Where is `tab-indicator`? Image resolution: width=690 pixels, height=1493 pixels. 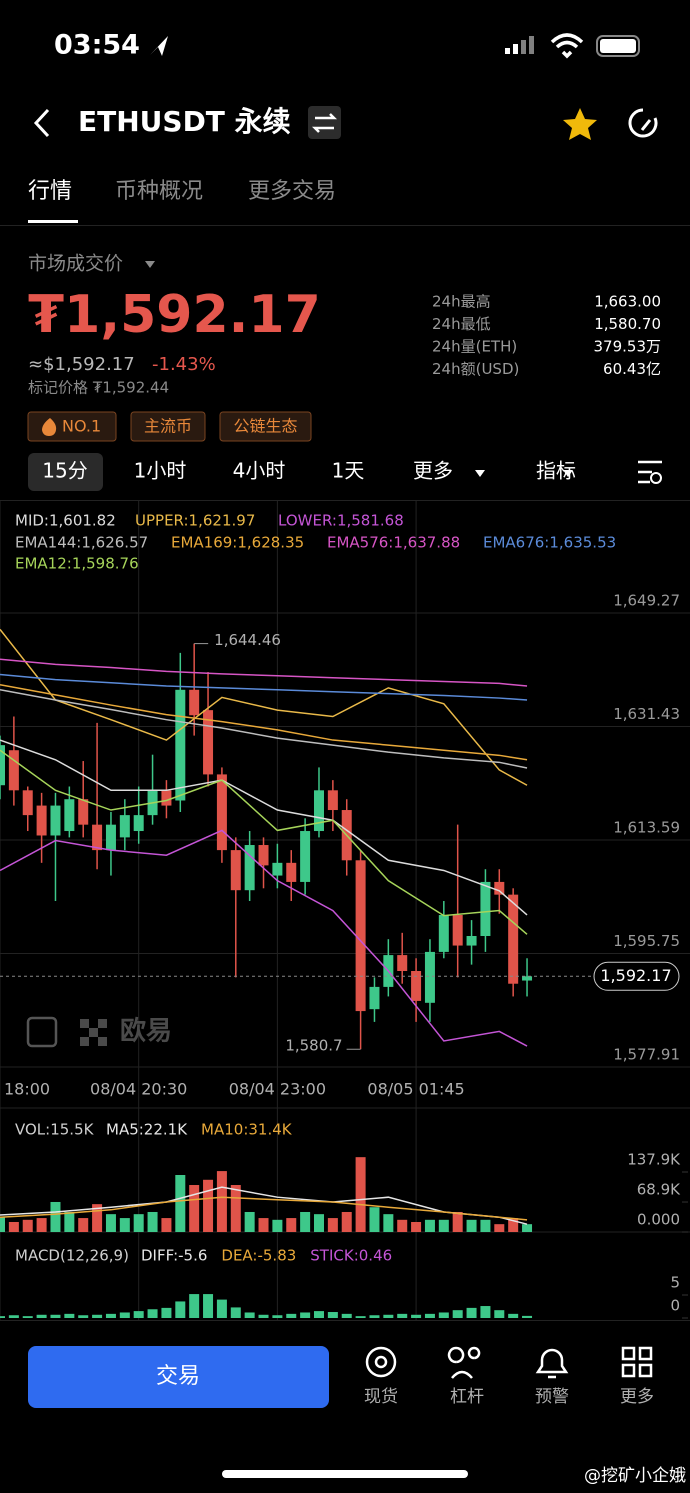 tab-indicator is located at coordinates (53, 221).